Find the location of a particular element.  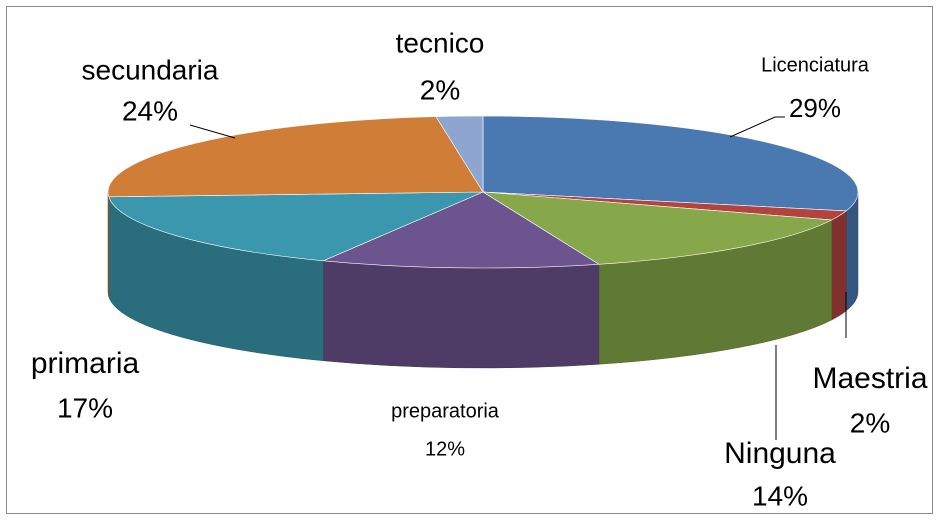

slice-label: primaria is located at coordinates (85, 363).